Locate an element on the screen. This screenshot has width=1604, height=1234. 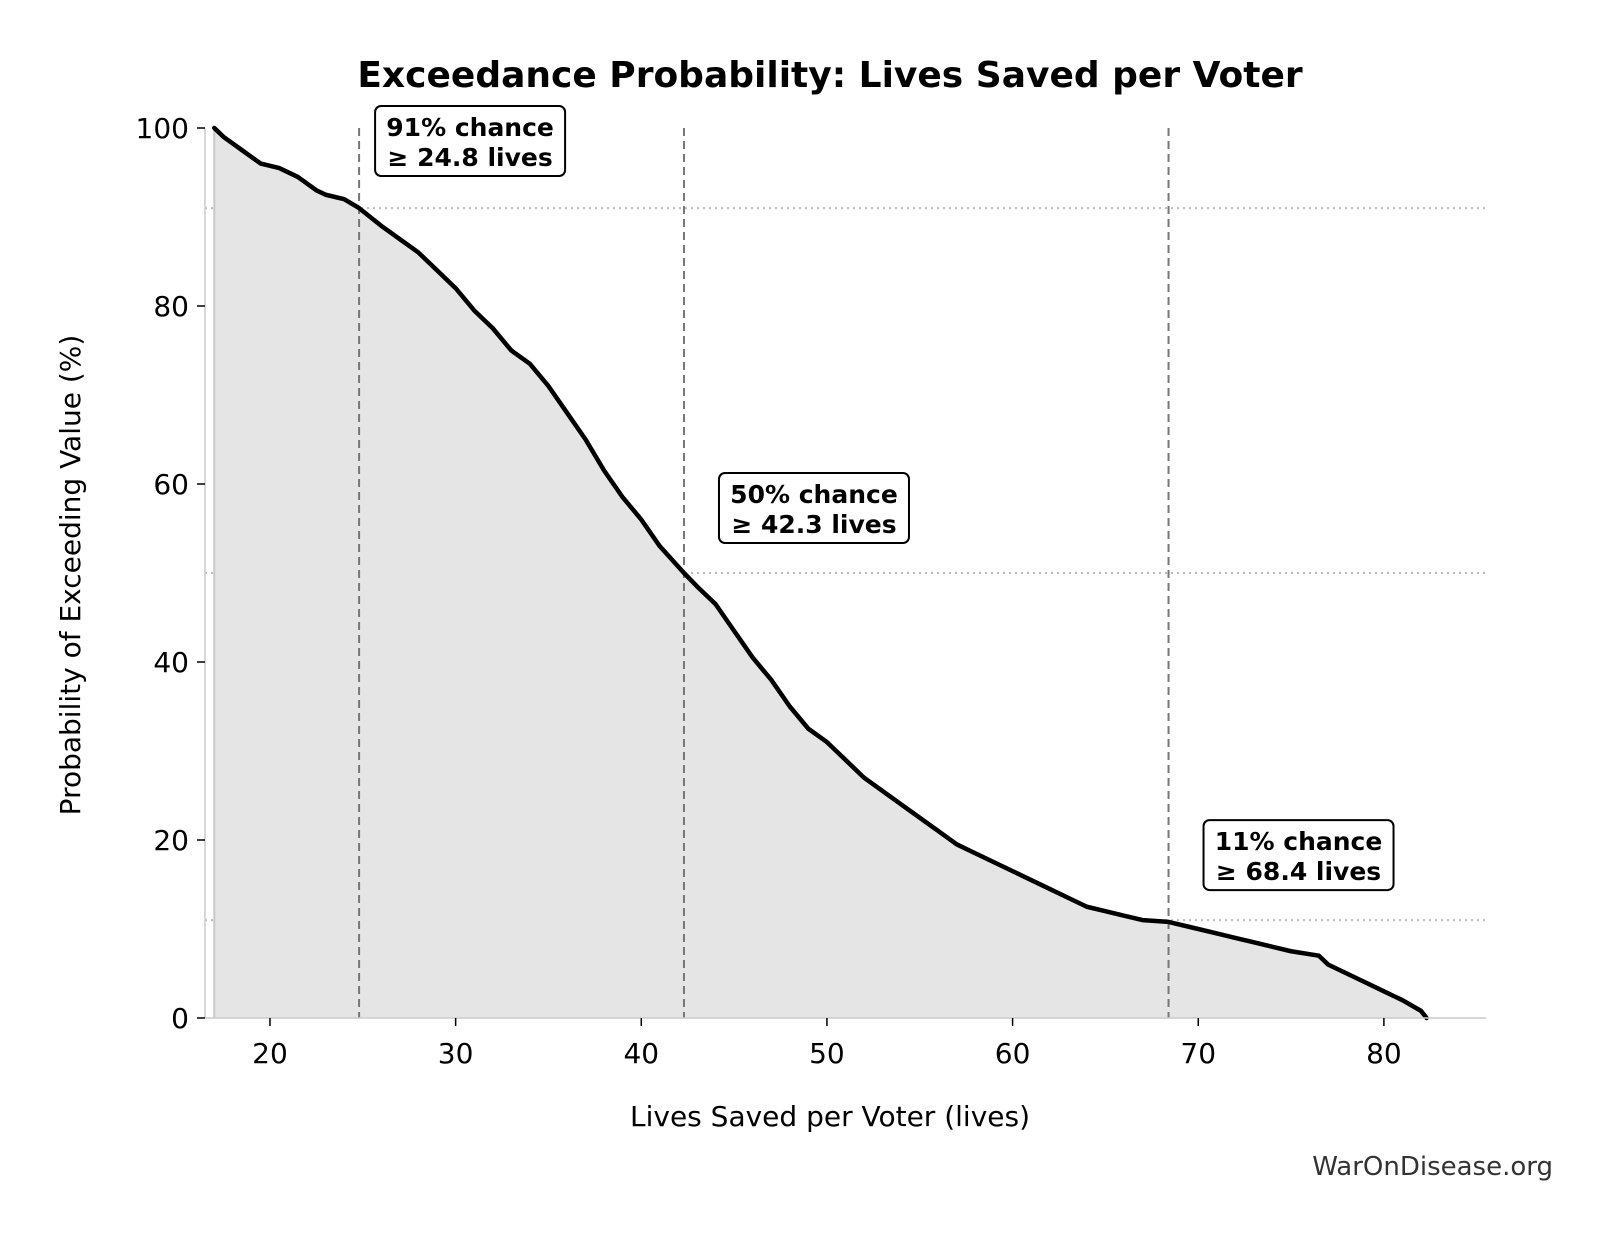
x-tick-label: 30 is located at coordinates (456, 1053).